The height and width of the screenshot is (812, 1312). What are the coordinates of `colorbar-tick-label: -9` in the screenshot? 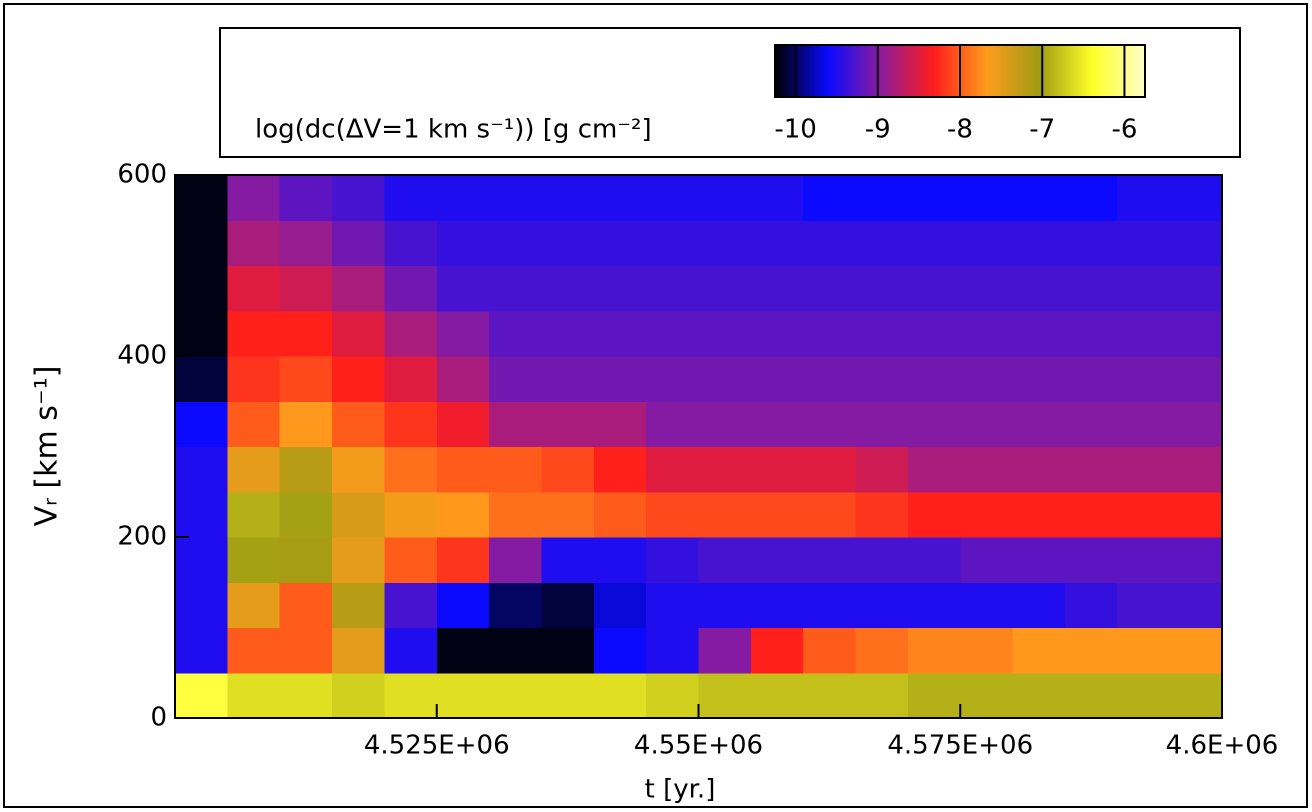 It's located at (878, 130).